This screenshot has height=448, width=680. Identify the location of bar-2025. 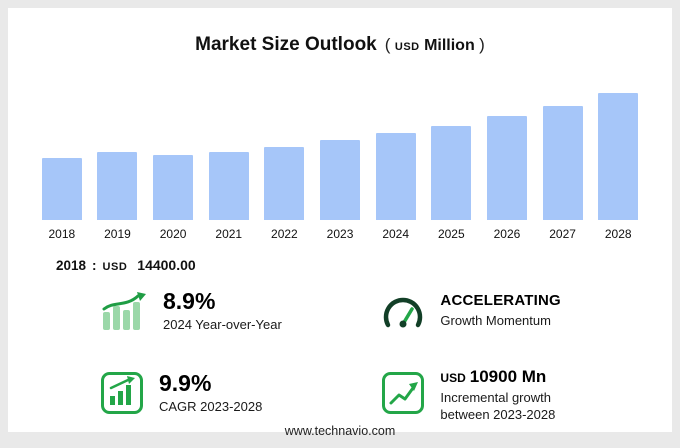
(451, 173).